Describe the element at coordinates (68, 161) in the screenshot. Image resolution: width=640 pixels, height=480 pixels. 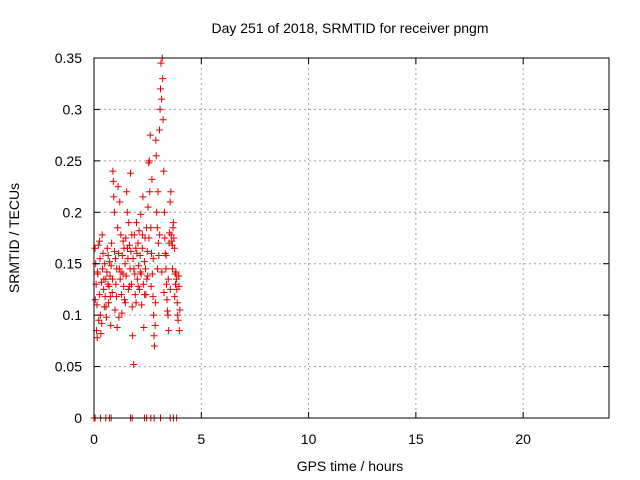
I see `y-tick-label: 0.25` at that location.